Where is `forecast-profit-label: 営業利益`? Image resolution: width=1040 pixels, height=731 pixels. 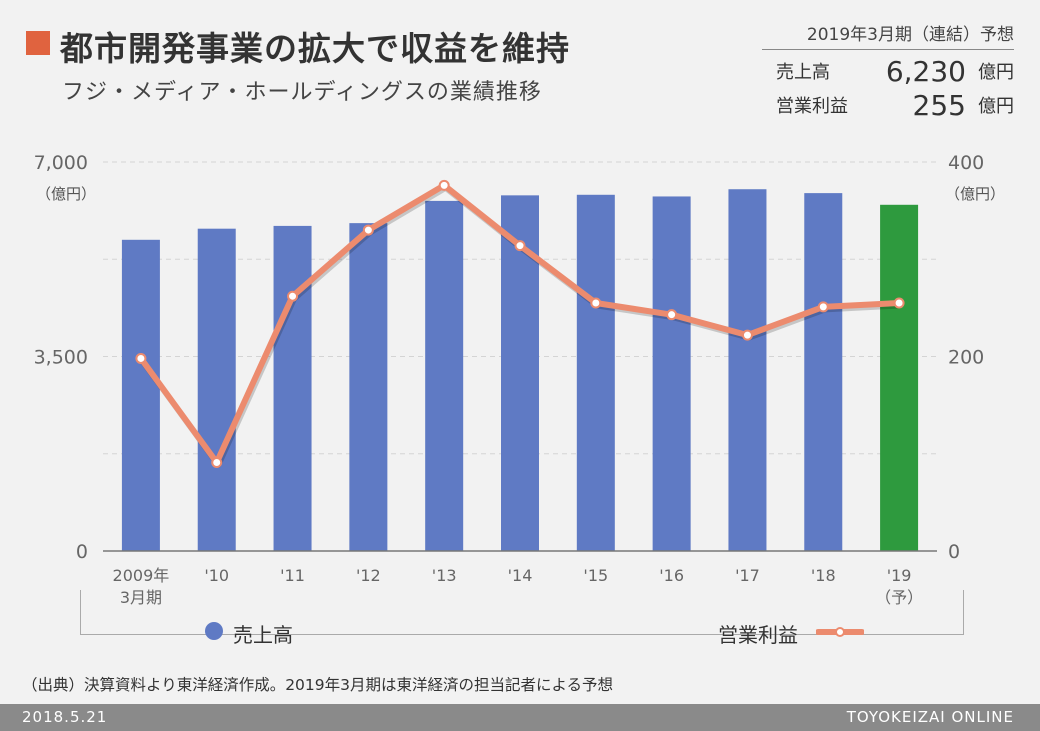
forecast-profit-label: 営業利益 is located at coordinates (812, 106).